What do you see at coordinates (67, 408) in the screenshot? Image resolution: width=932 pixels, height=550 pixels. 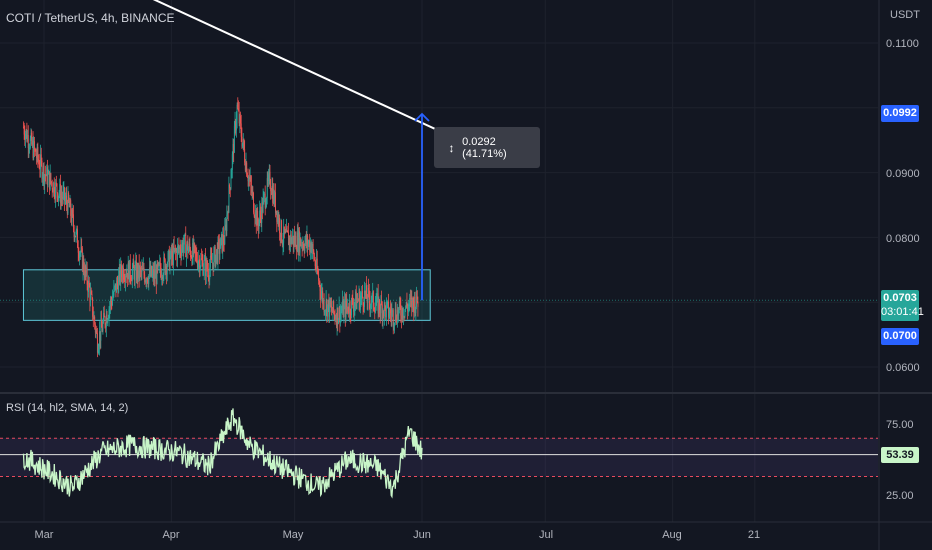 I see `rsi-indicator-title: RSI (14, hl2, SMA, 14, 2)` at bounding box center [67, 408].